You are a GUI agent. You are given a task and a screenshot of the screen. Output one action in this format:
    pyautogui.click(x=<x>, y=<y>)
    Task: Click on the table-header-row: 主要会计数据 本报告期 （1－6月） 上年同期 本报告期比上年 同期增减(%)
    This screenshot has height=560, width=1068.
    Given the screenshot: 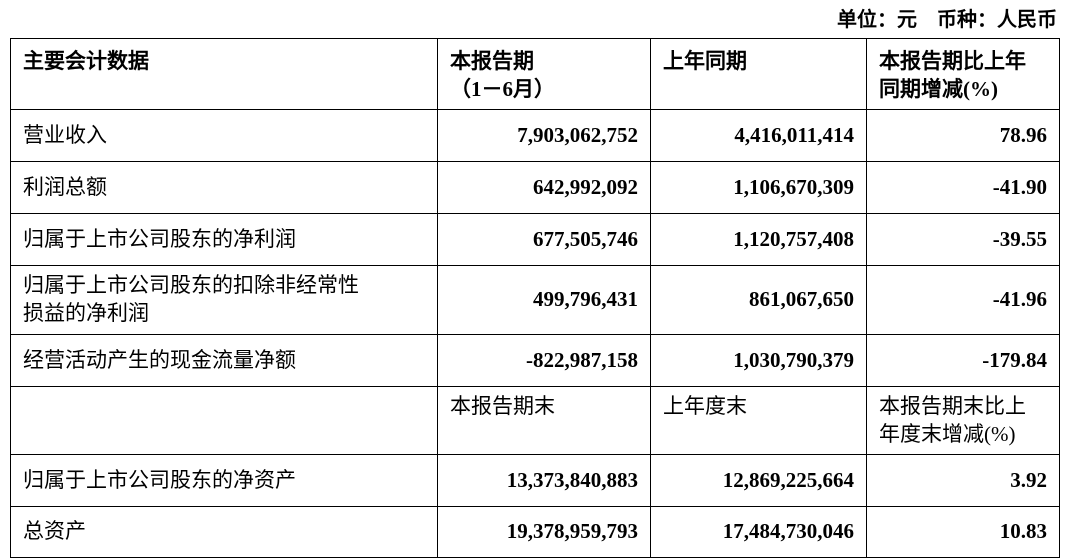 What is the action you would take?
    pyautogui.click(x=535, y=74)
    